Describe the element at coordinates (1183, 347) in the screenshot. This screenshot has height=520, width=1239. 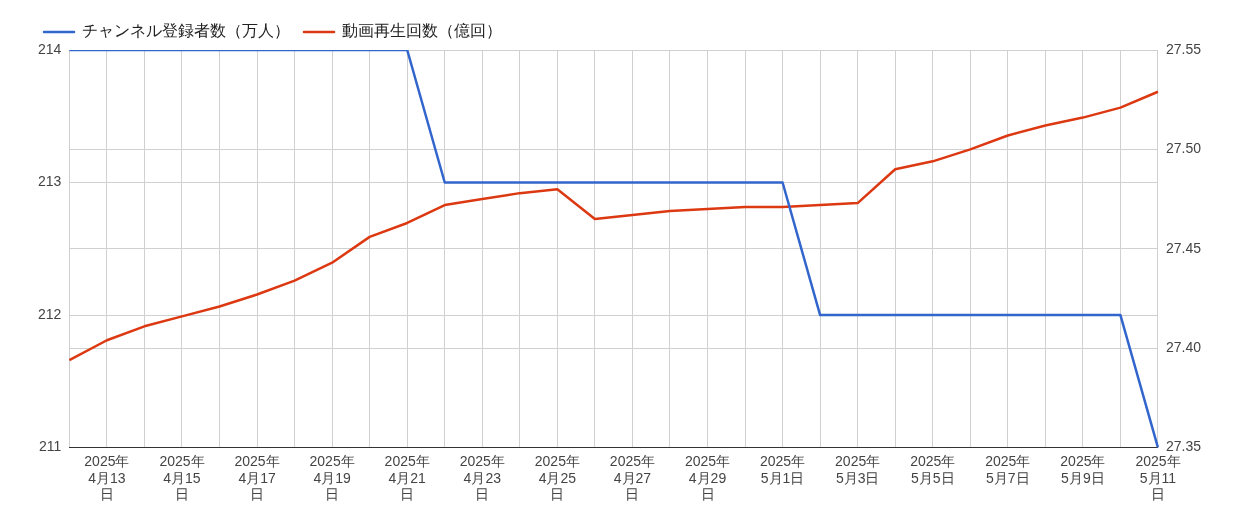
I see `y2-tick-label: 27.40` at that location.